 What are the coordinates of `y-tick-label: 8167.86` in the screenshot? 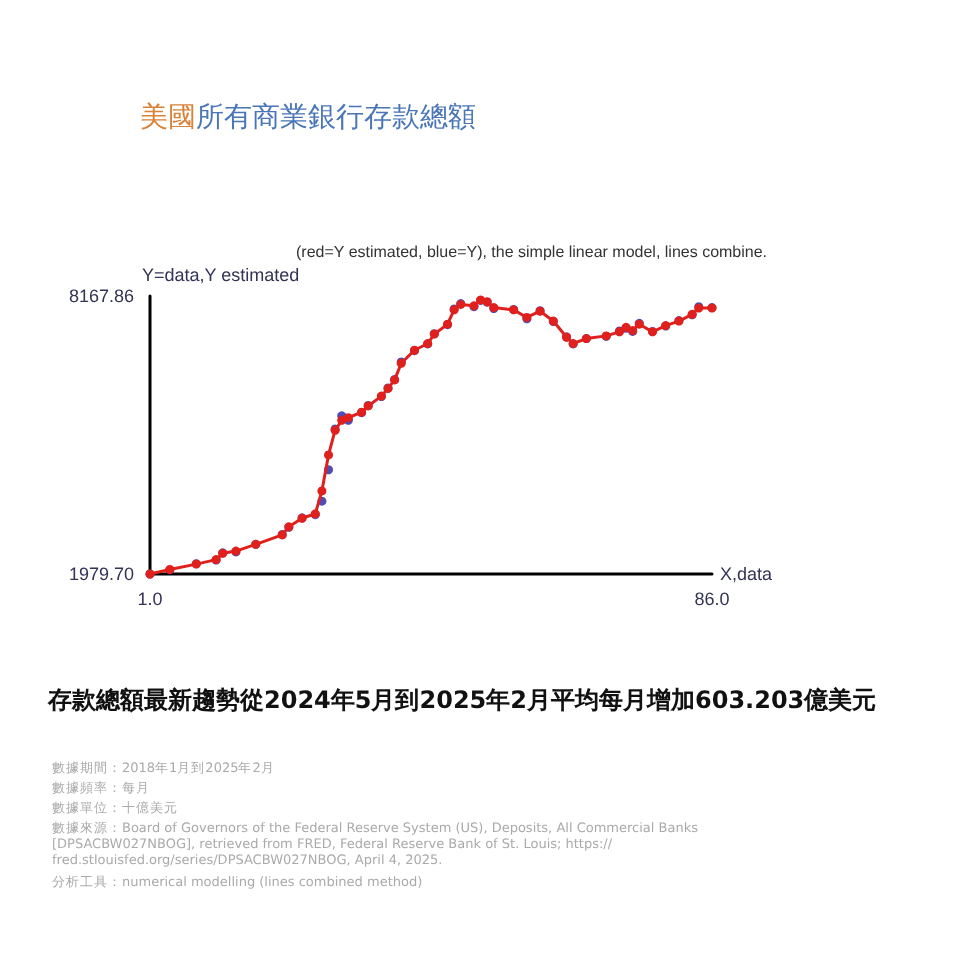 It's located at (101, 296).